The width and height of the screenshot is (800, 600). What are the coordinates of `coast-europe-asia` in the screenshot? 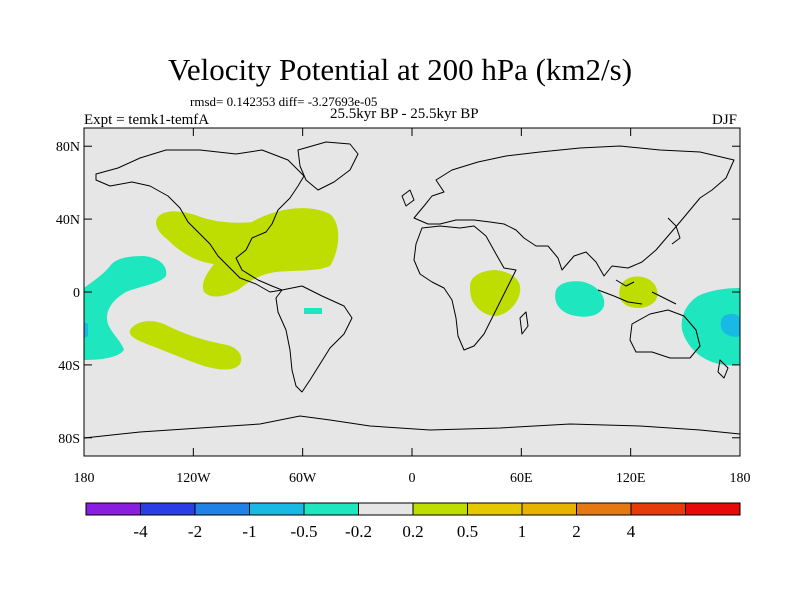 It's located at (574, 211).